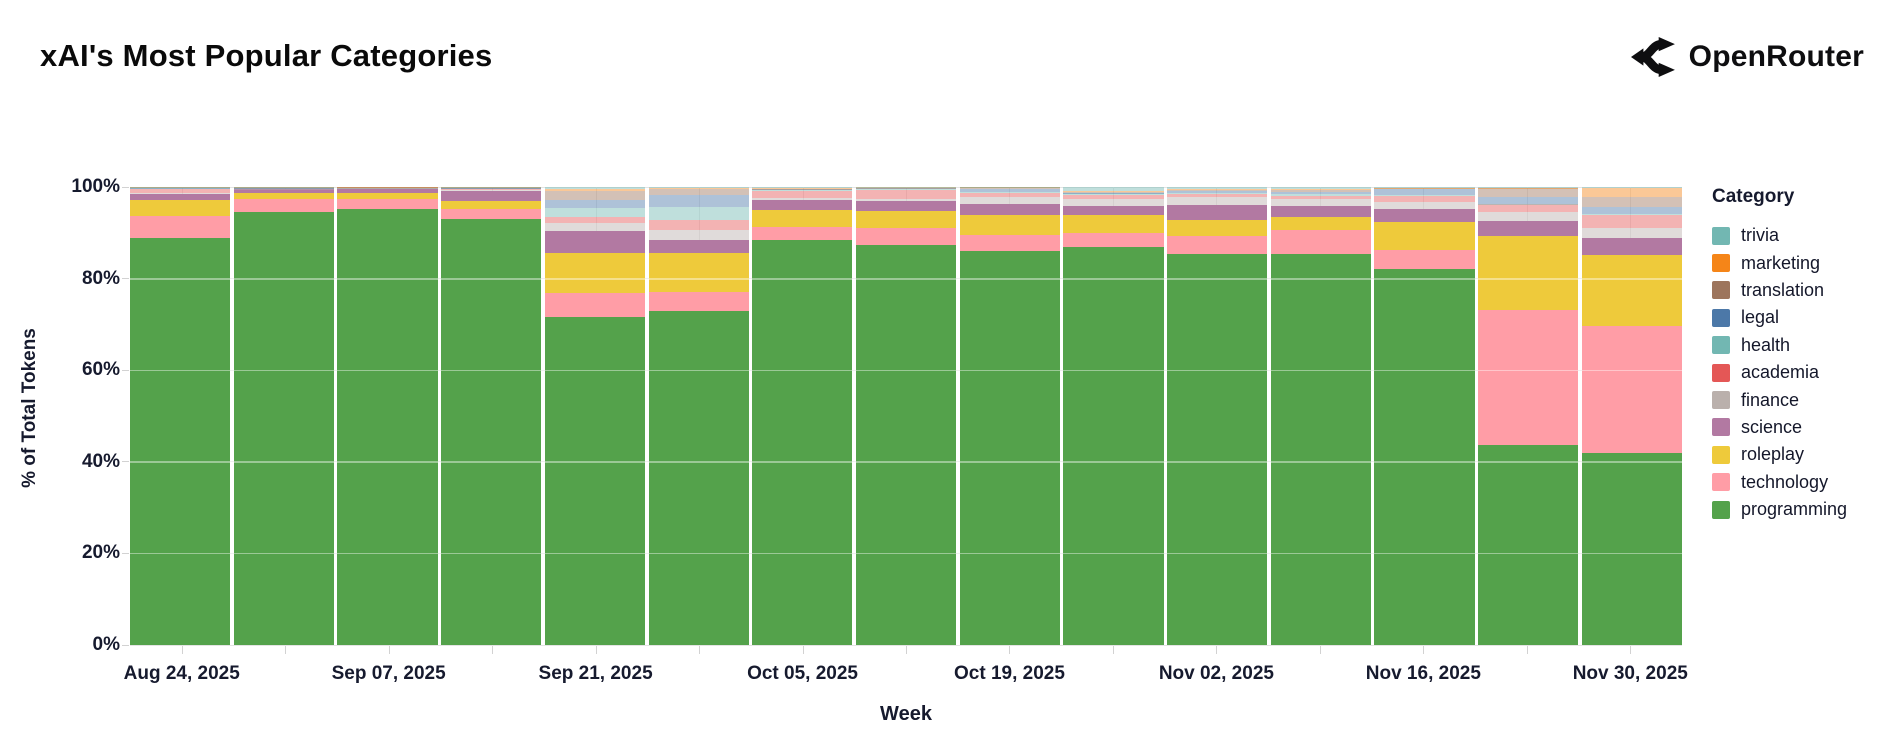 The image size is (1886, 732). What do you see at coordinates (1797, 345) in the screenshot?
I see `legend-item-health: health` at bounding box center [1797, 345].